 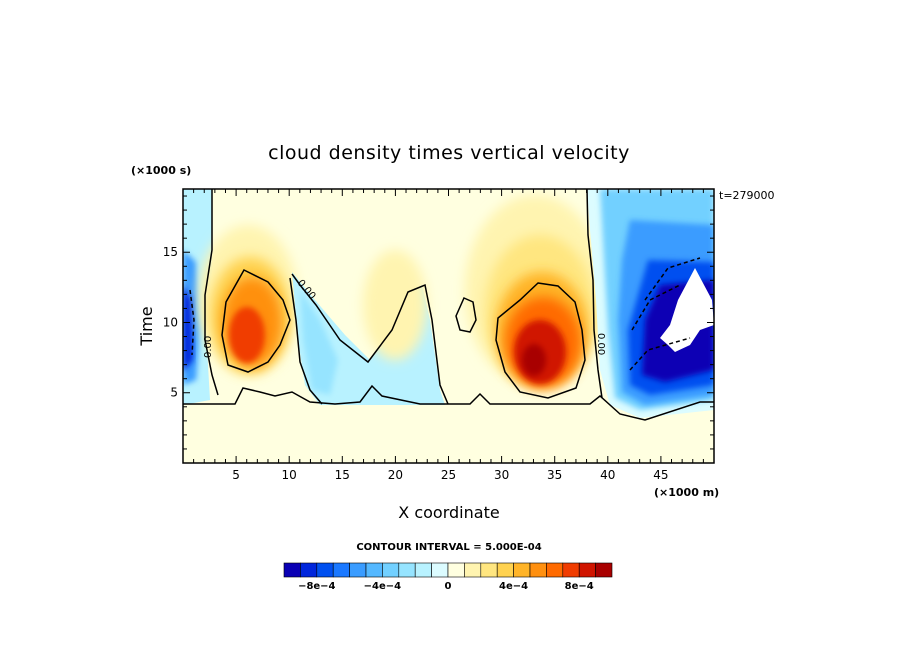 What do you see at coordinates (466, 315) in the screenshot?
I see `small-loop` at bounding box center [466, 315].